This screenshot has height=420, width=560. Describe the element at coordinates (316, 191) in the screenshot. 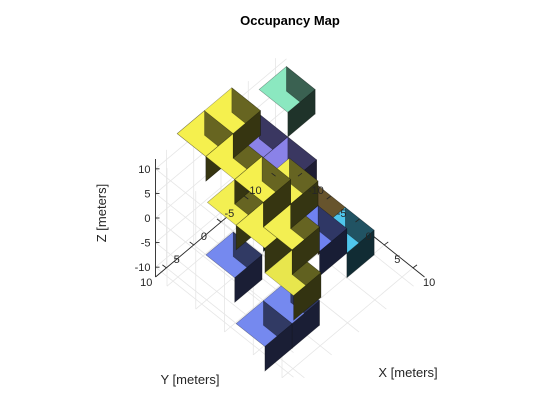

I see `x-tick-label: -10` at that location.